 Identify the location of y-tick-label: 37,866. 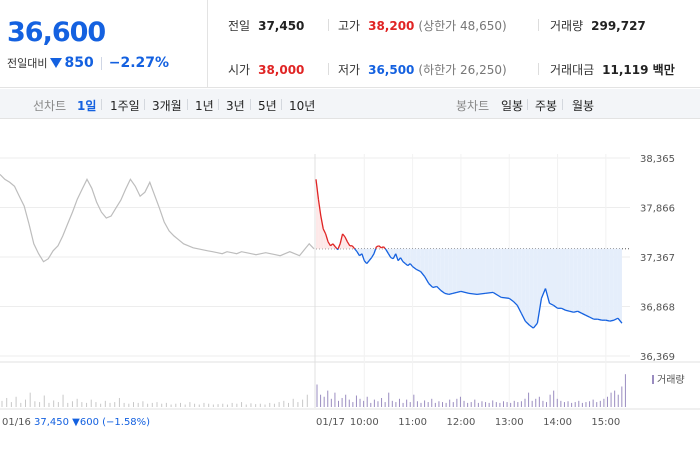
(657, 209).